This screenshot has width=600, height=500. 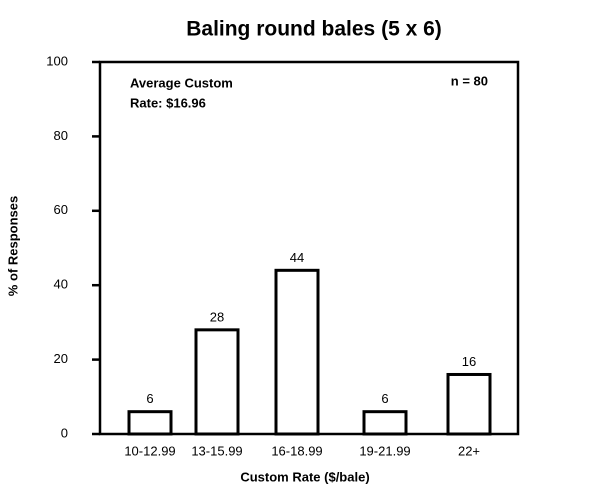 I want to click on x-tick-label: 22+, so click(x=469, y=450).